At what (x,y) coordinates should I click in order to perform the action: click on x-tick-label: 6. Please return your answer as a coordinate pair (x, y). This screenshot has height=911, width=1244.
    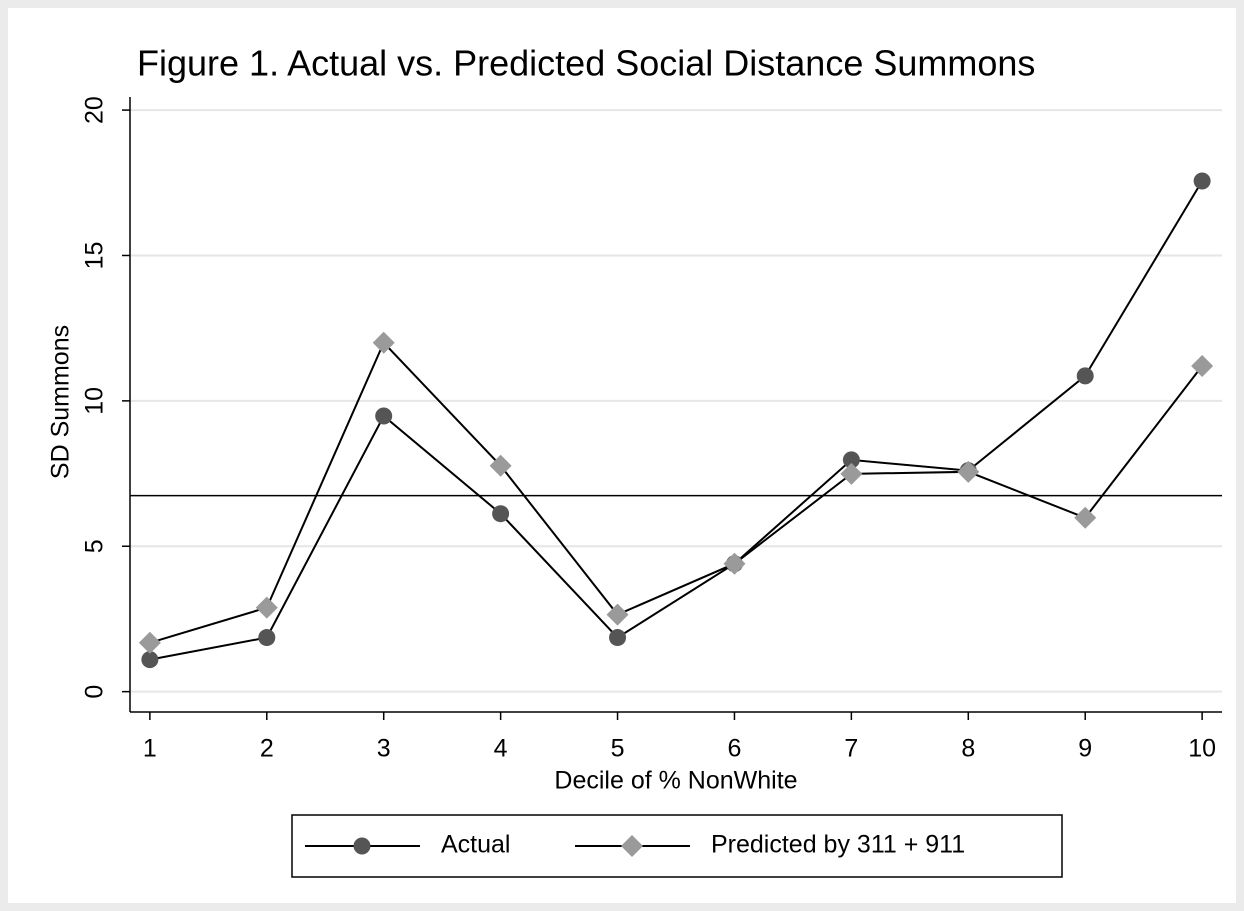
    Looking at the image, I should click on (735, 749).